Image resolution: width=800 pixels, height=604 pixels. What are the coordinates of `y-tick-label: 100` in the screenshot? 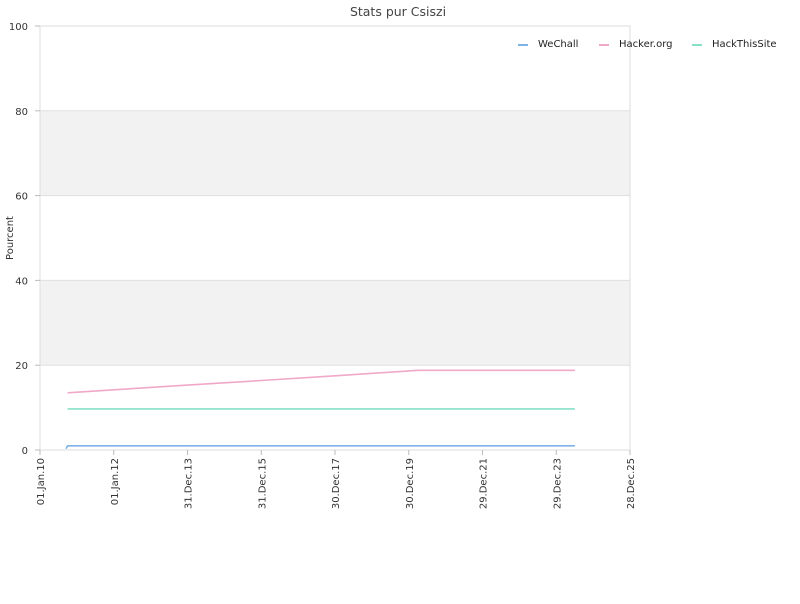 It's located at (18, 27).